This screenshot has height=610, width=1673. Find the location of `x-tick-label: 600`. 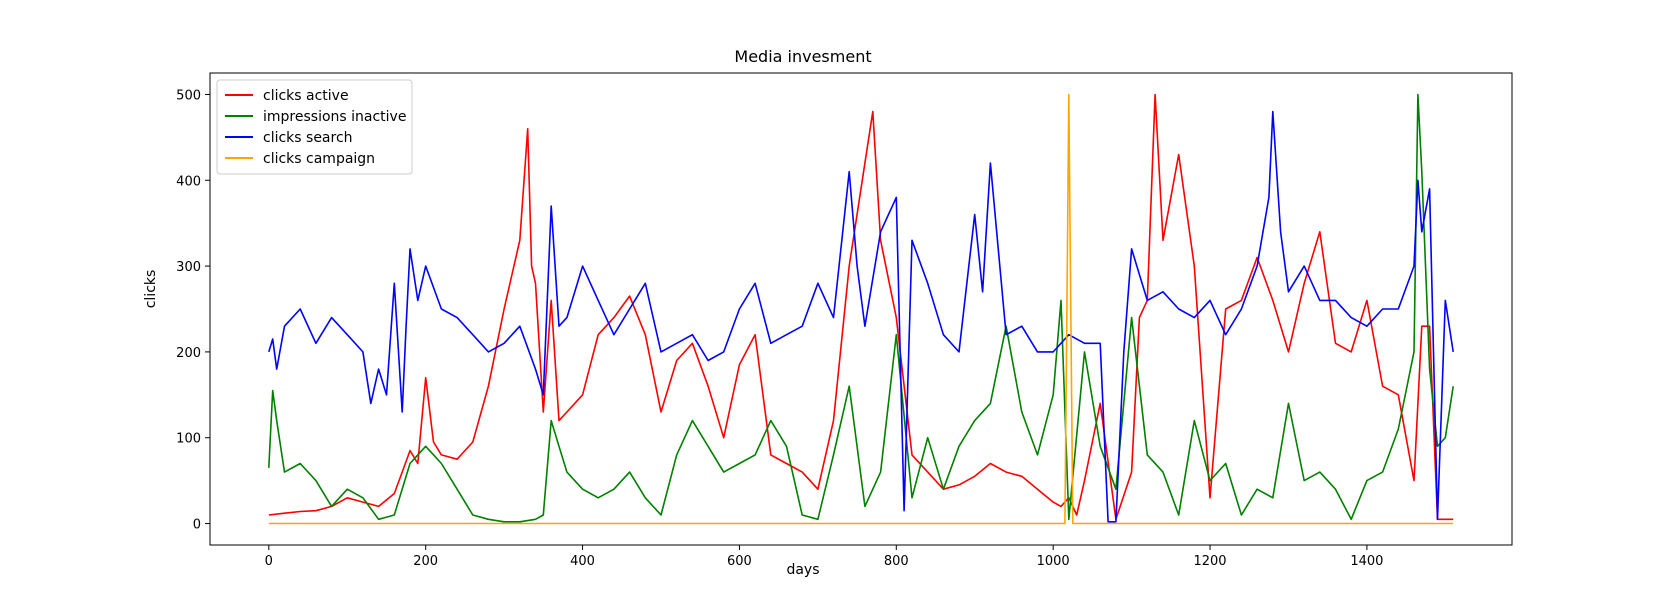

x-tick-label: 600 is located at coordinates (739, 561).